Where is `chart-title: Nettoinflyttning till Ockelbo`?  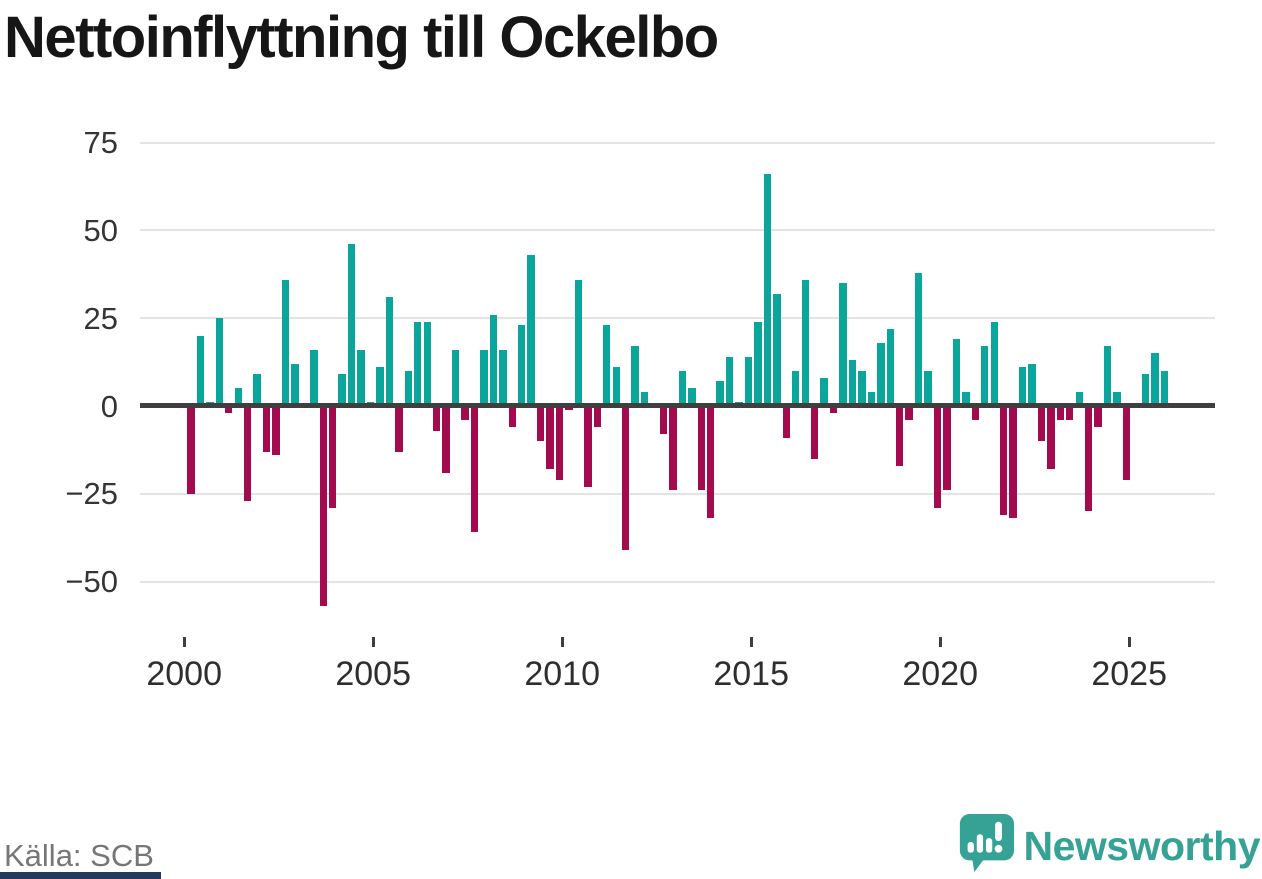
chart-title: Nettoinflyttning till Ockelbo is located at coordinates (361, 37).